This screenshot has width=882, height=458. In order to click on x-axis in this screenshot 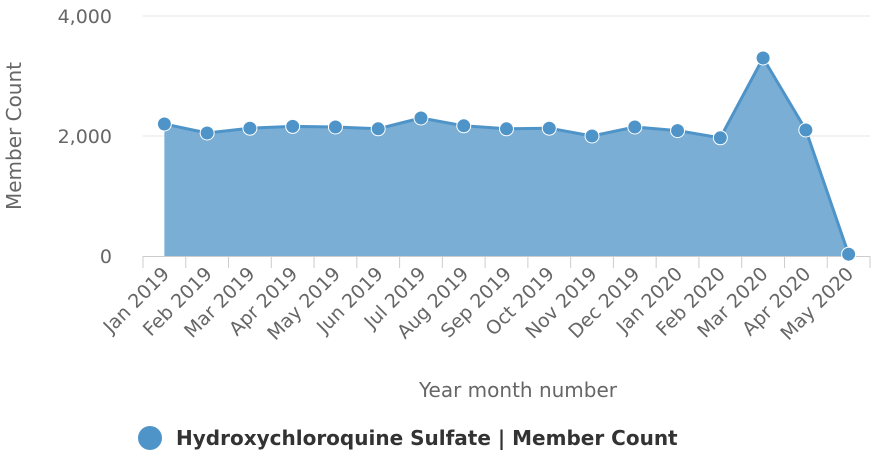, I will do `click(506, 262)`.